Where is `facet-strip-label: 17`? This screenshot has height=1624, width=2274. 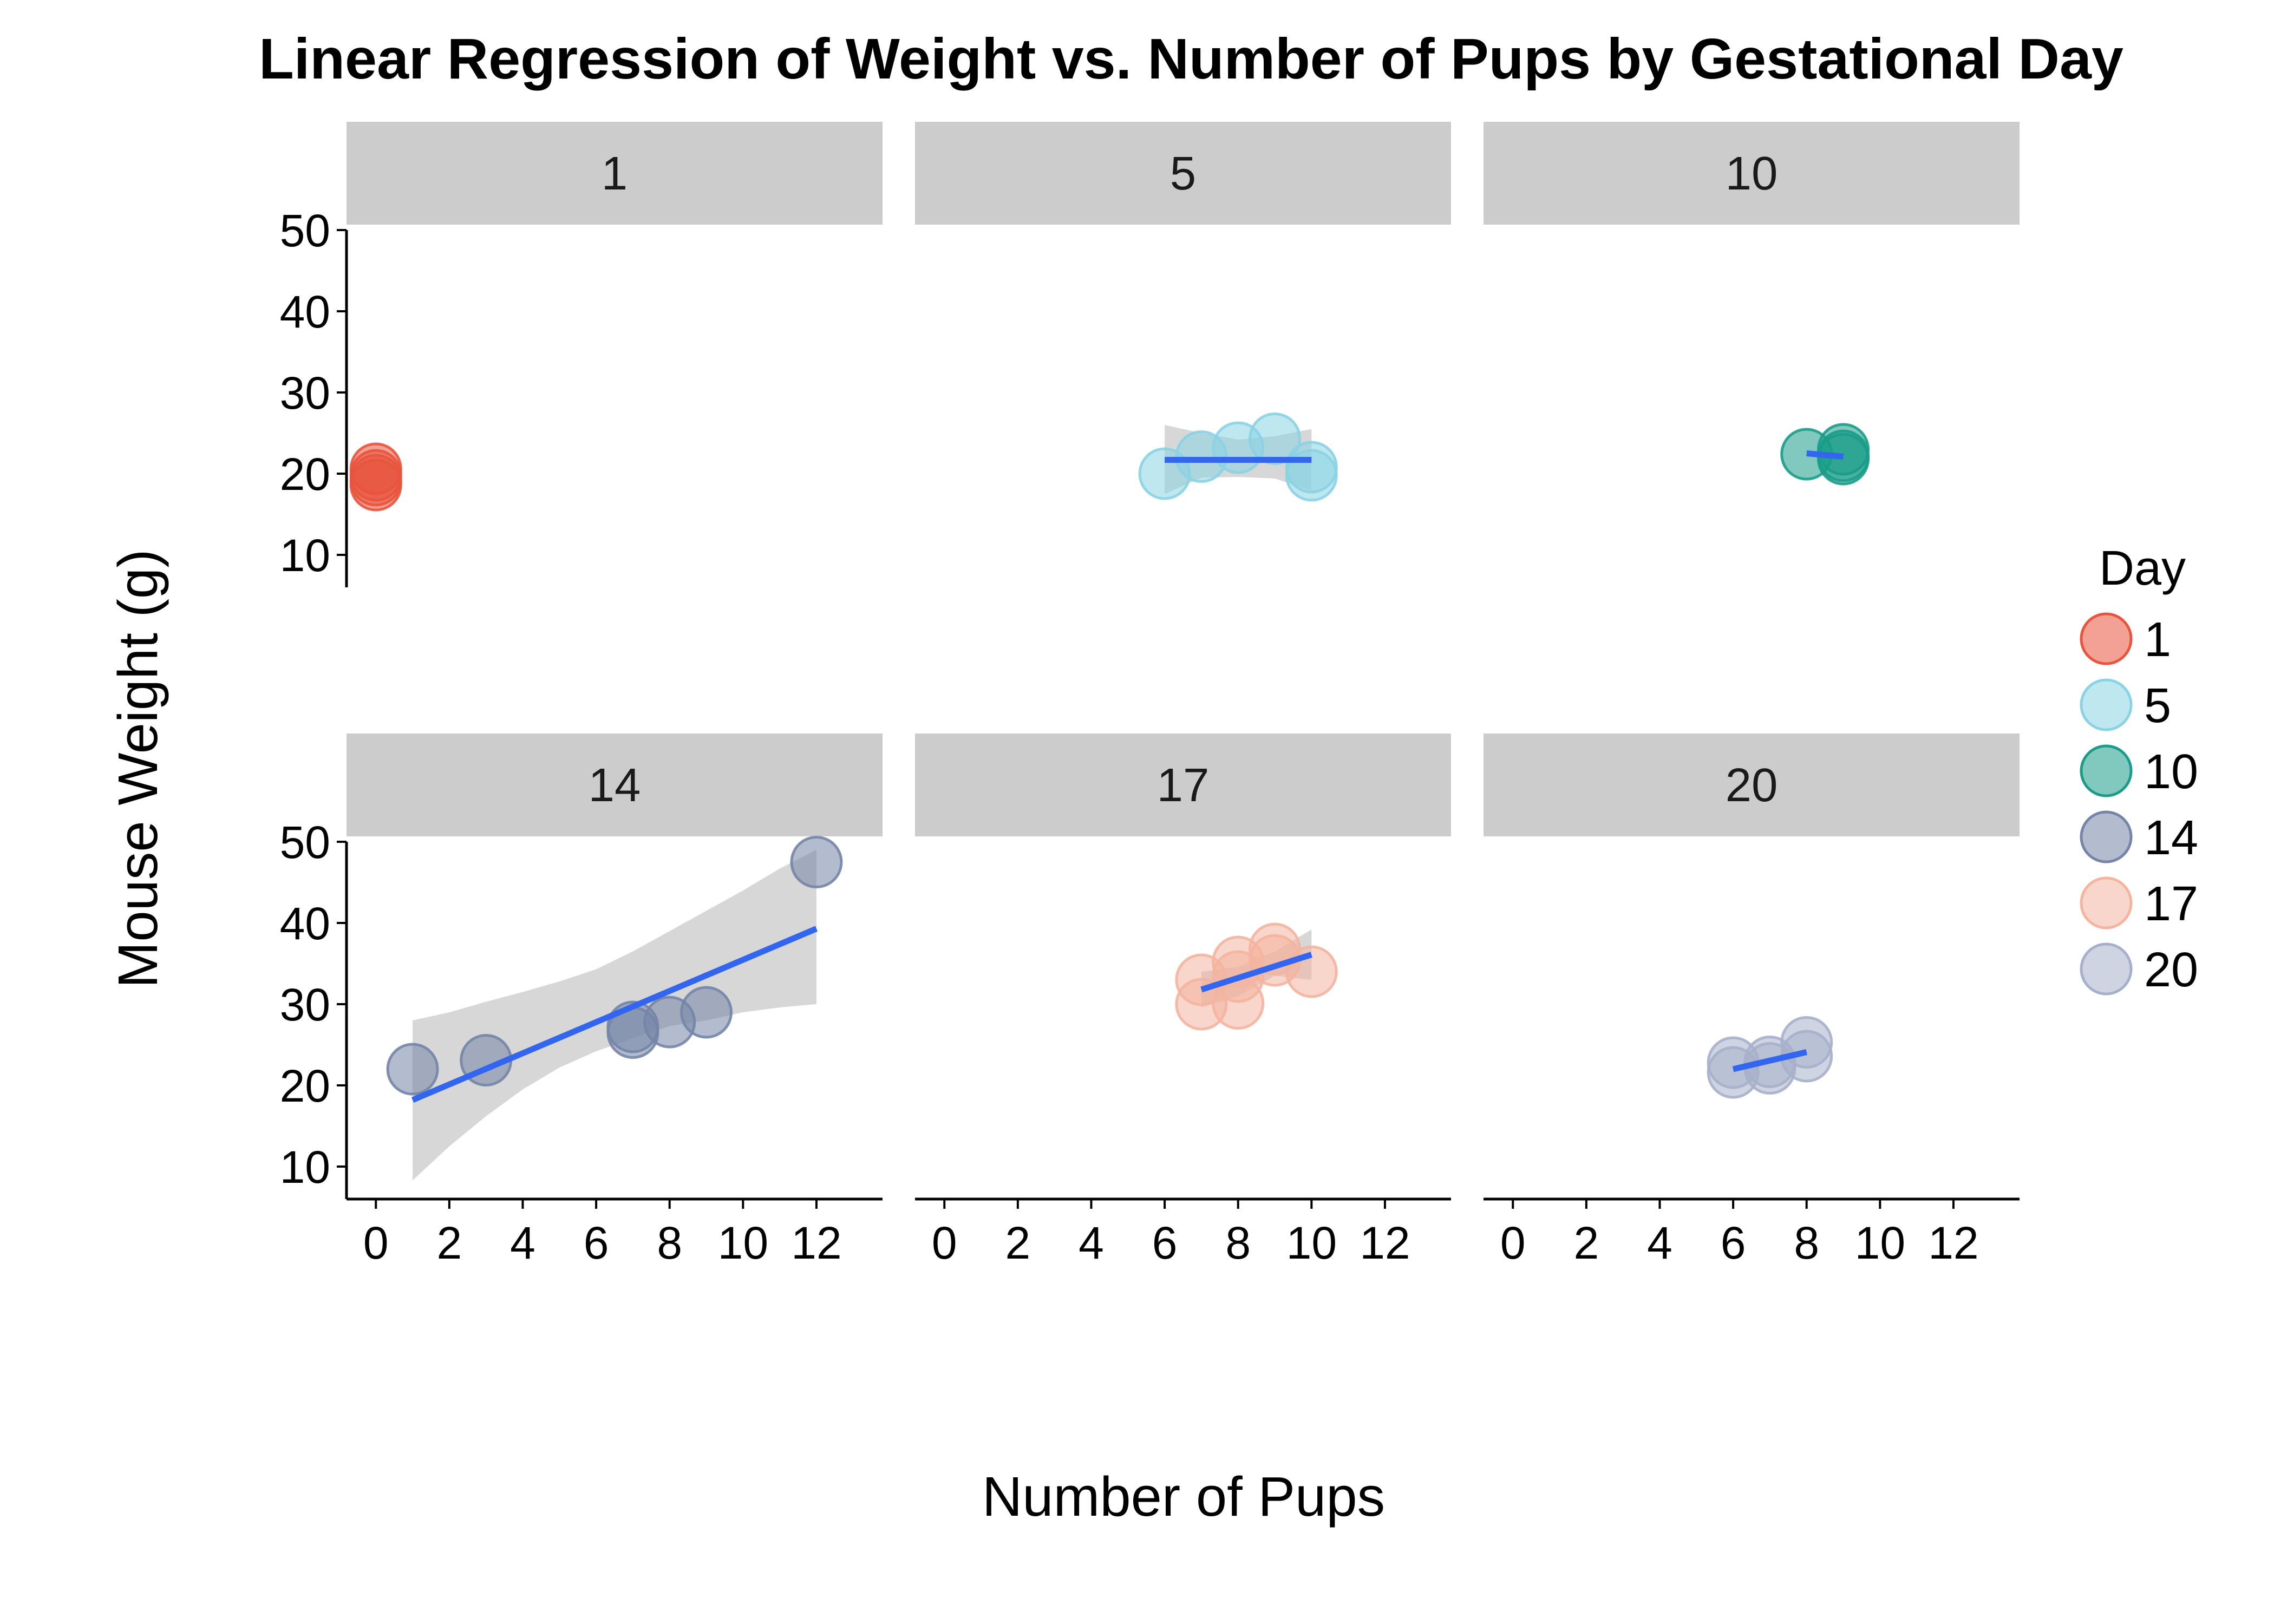
facet-strip-label: 17 is located at coordinates (1184, 785).